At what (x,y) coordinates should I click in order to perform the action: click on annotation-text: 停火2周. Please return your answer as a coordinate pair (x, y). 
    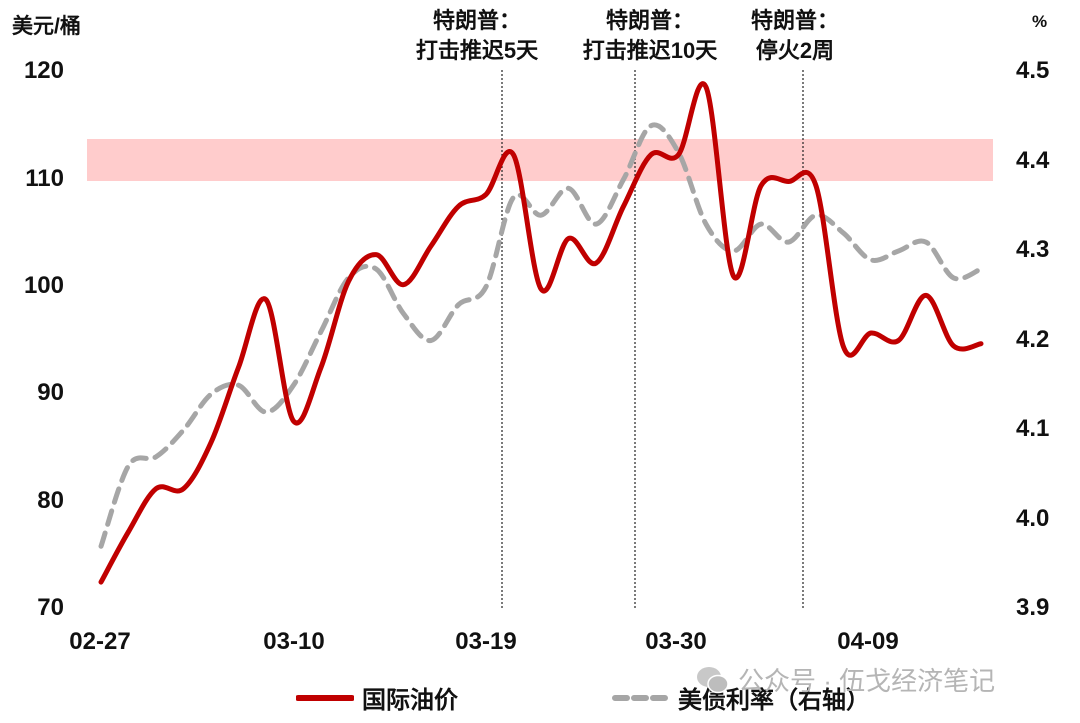
    Looking at the image, I should click on (795, 50).